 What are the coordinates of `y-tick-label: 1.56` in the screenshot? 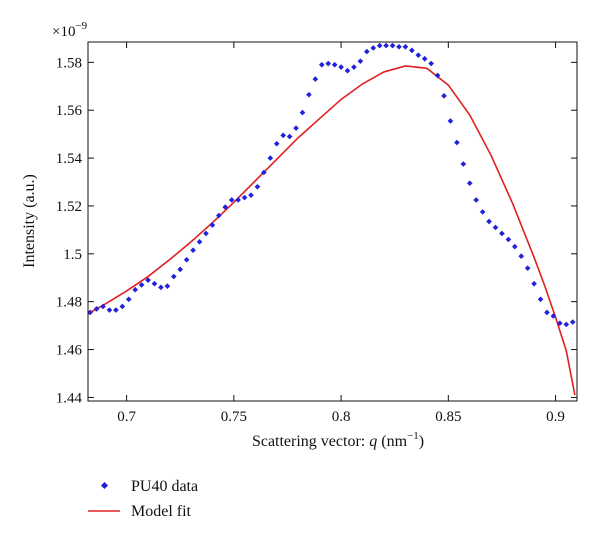 It's located at (69, 111).